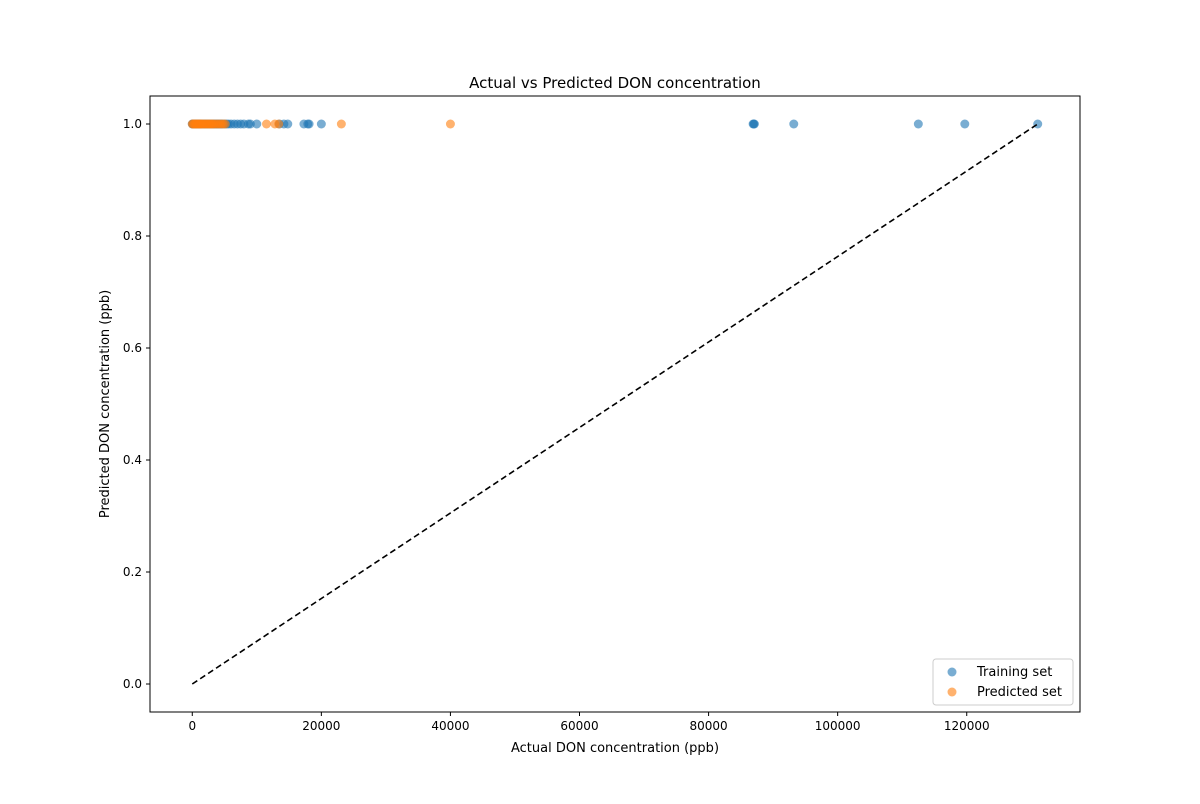 This screenshot has height=804, width=1200. Describe the element at coordinates (132, 124) in the screenshot. I see `y-tick-label: 1.0` at that location.